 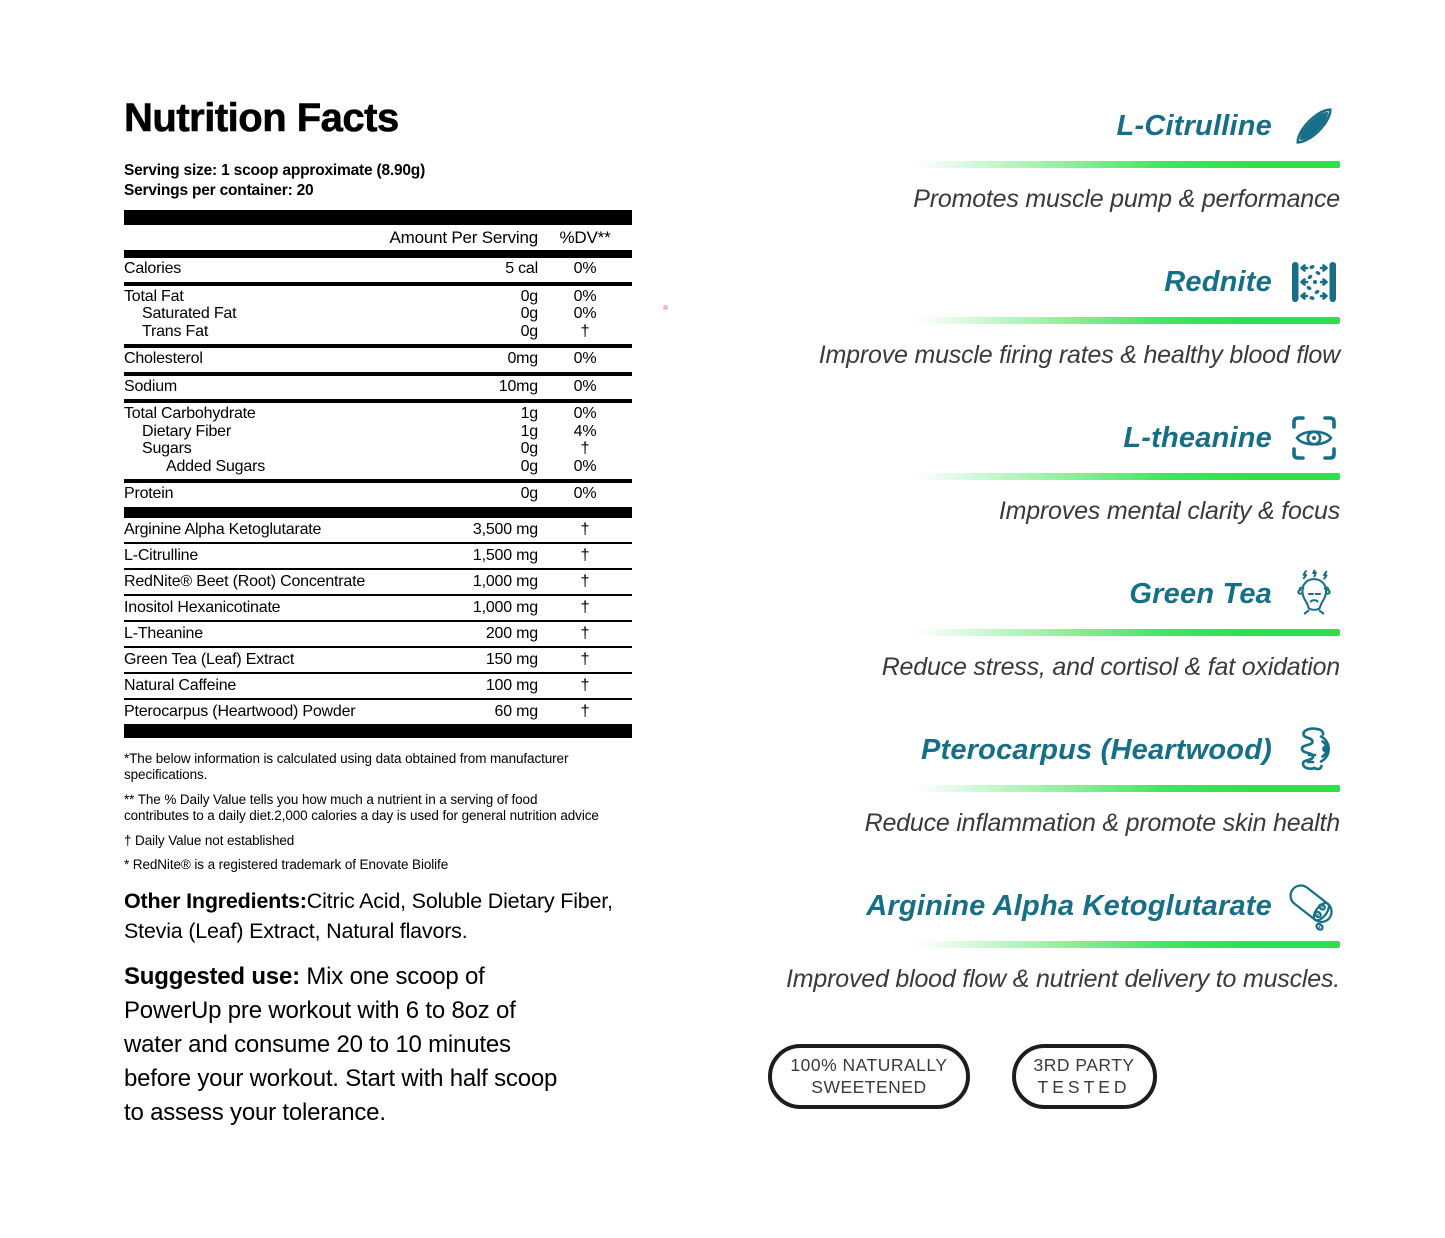 What do you see at coordinates (378, 554) in the screenshot?
I see `supplement-row: L-Citrulline 1,500 mg †` at bounding box center [378, 554].